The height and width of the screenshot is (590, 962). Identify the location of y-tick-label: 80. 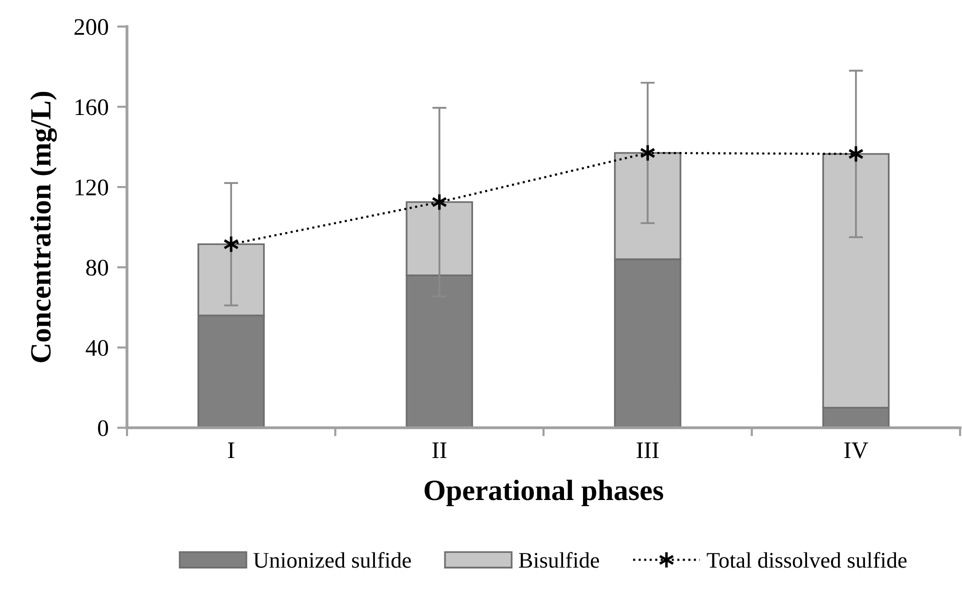
(97, 268).